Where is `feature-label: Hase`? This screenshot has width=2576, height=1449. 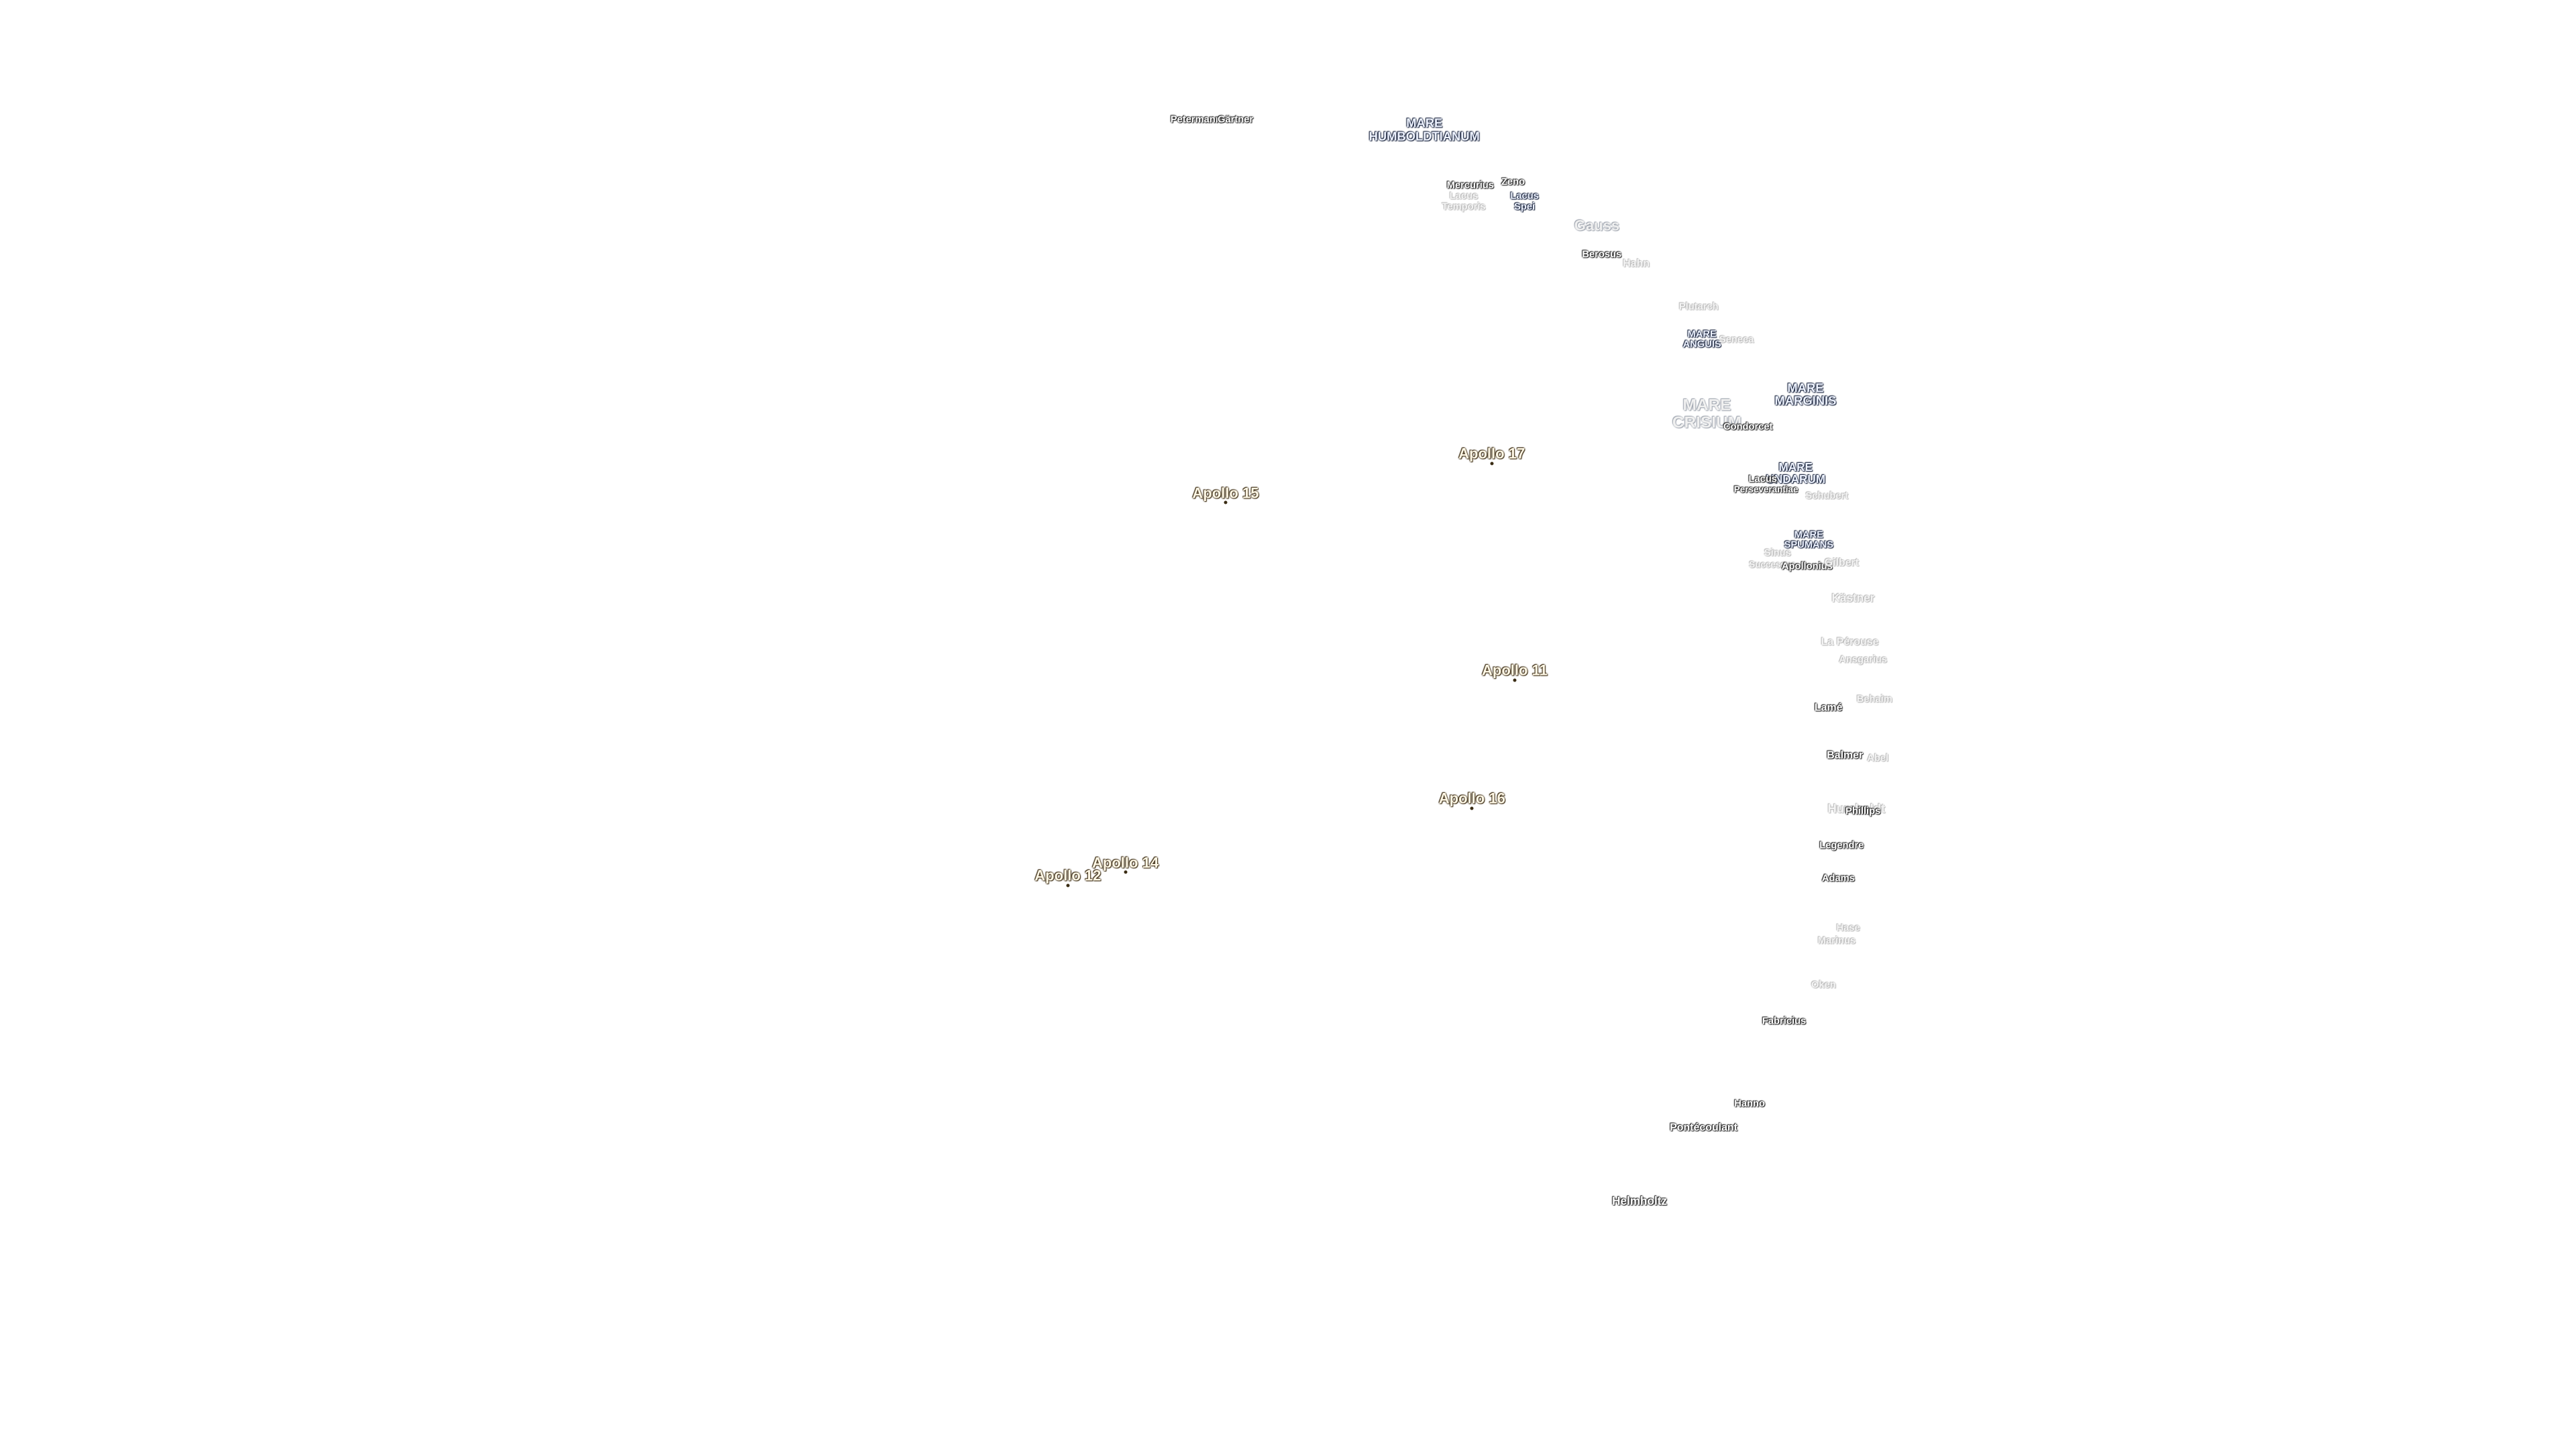 feature-label: Hase is located at coordinates (1848, 927).